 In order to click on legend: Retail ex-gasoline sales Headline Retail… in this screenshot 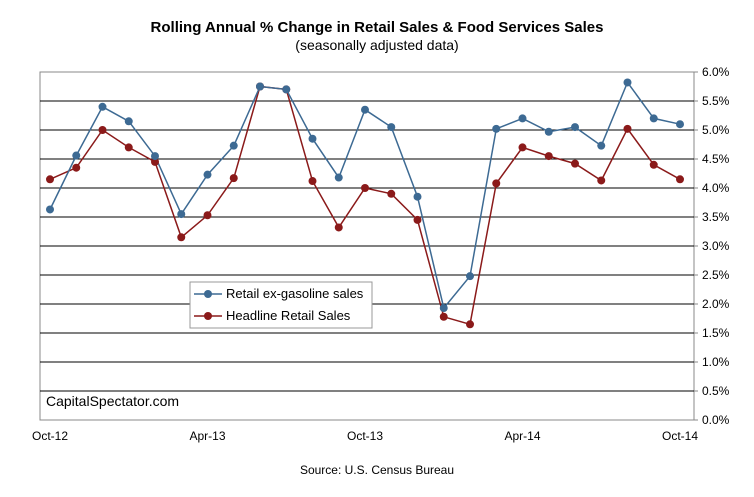, I will do `click(281, 305)`.